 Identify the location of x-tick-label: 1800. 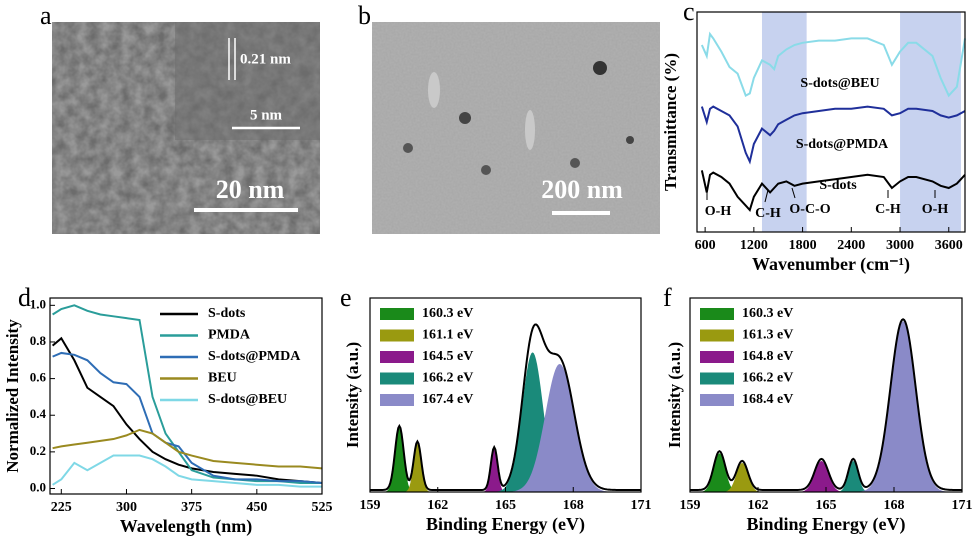
(803, 245).